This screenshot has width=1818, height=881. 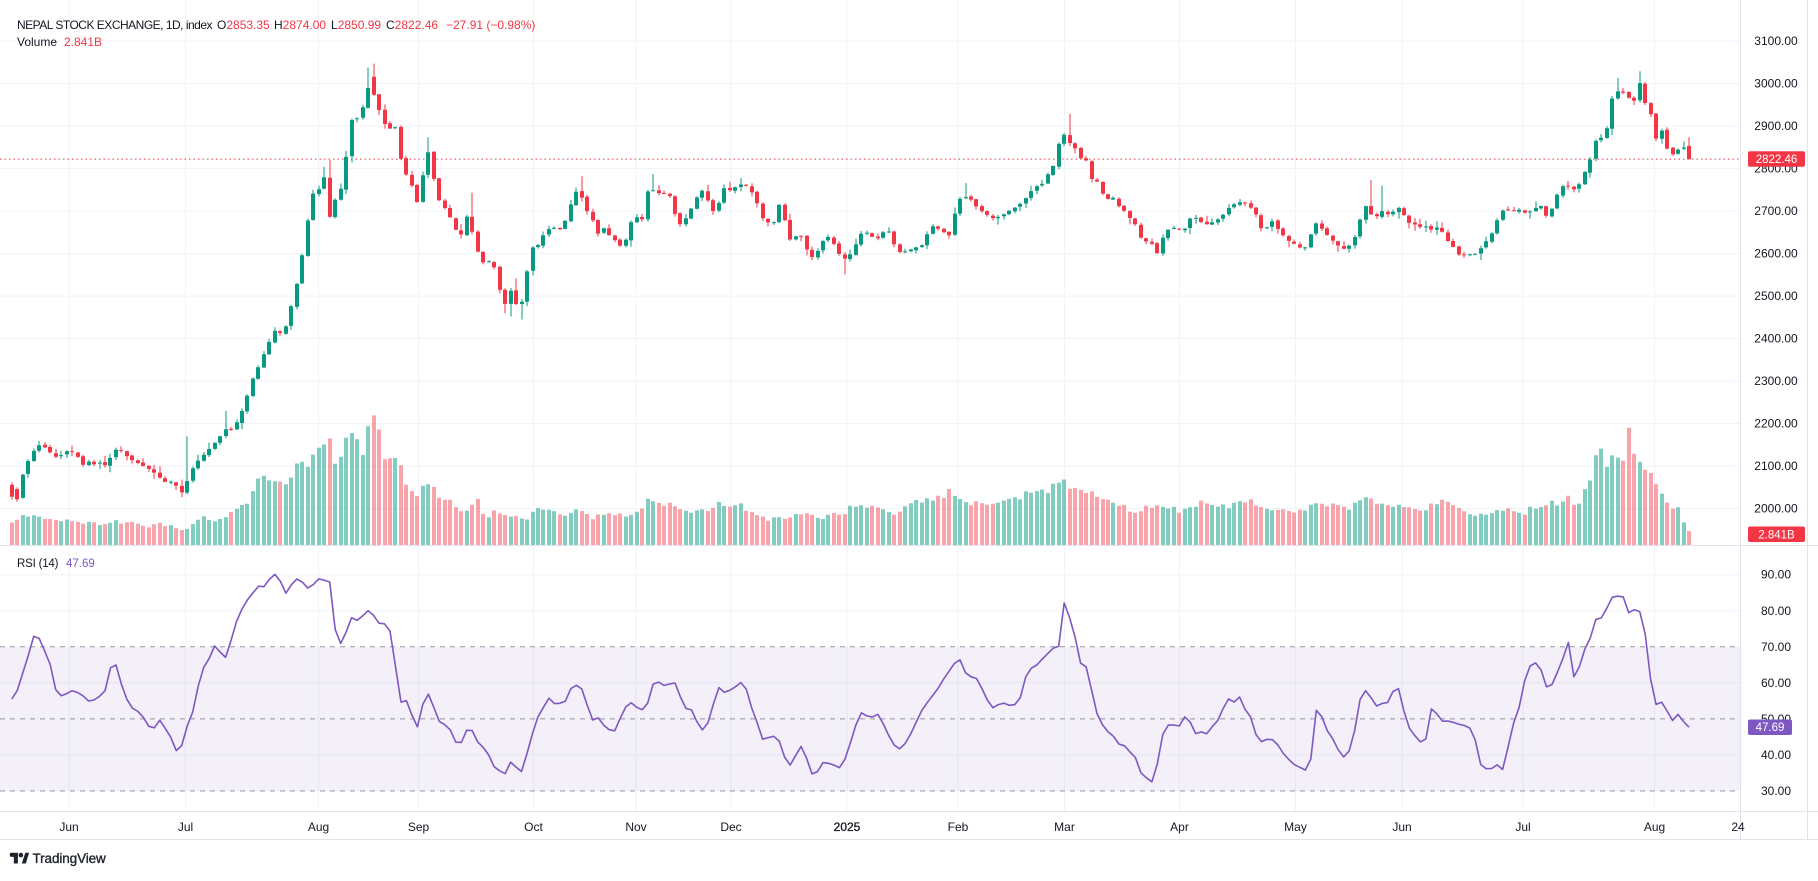 I want to click on svg-text: 3000.00, so click(x=1776, y=84).